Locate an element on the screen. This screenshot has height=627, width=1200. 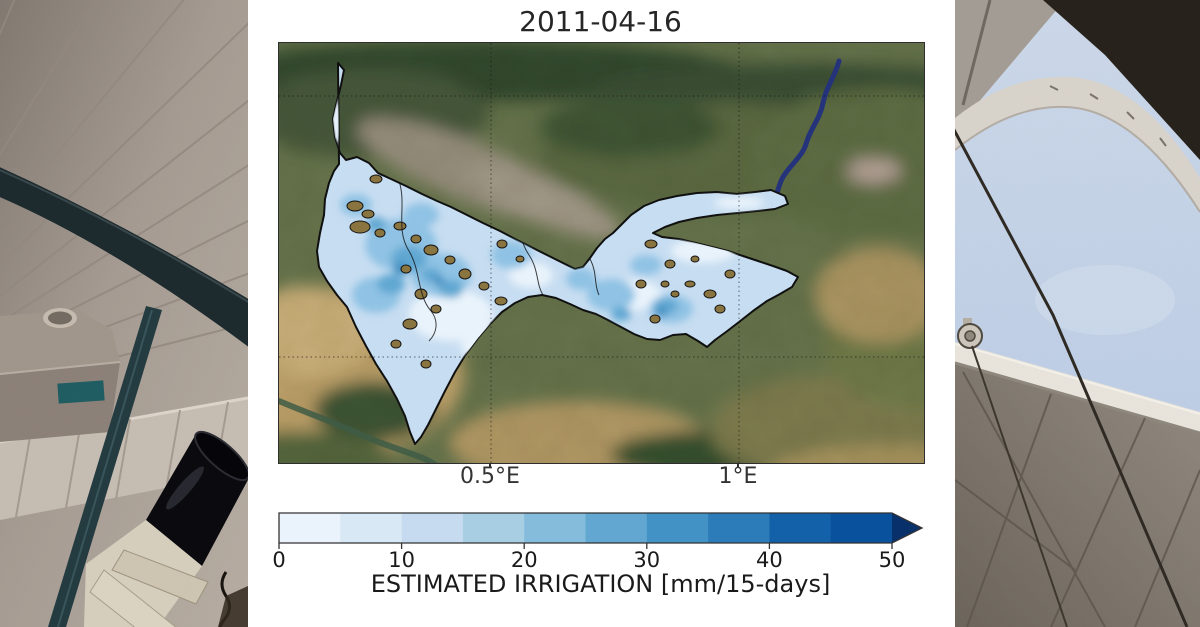
non-irrigated-islands is located at coordinates (541, 271).